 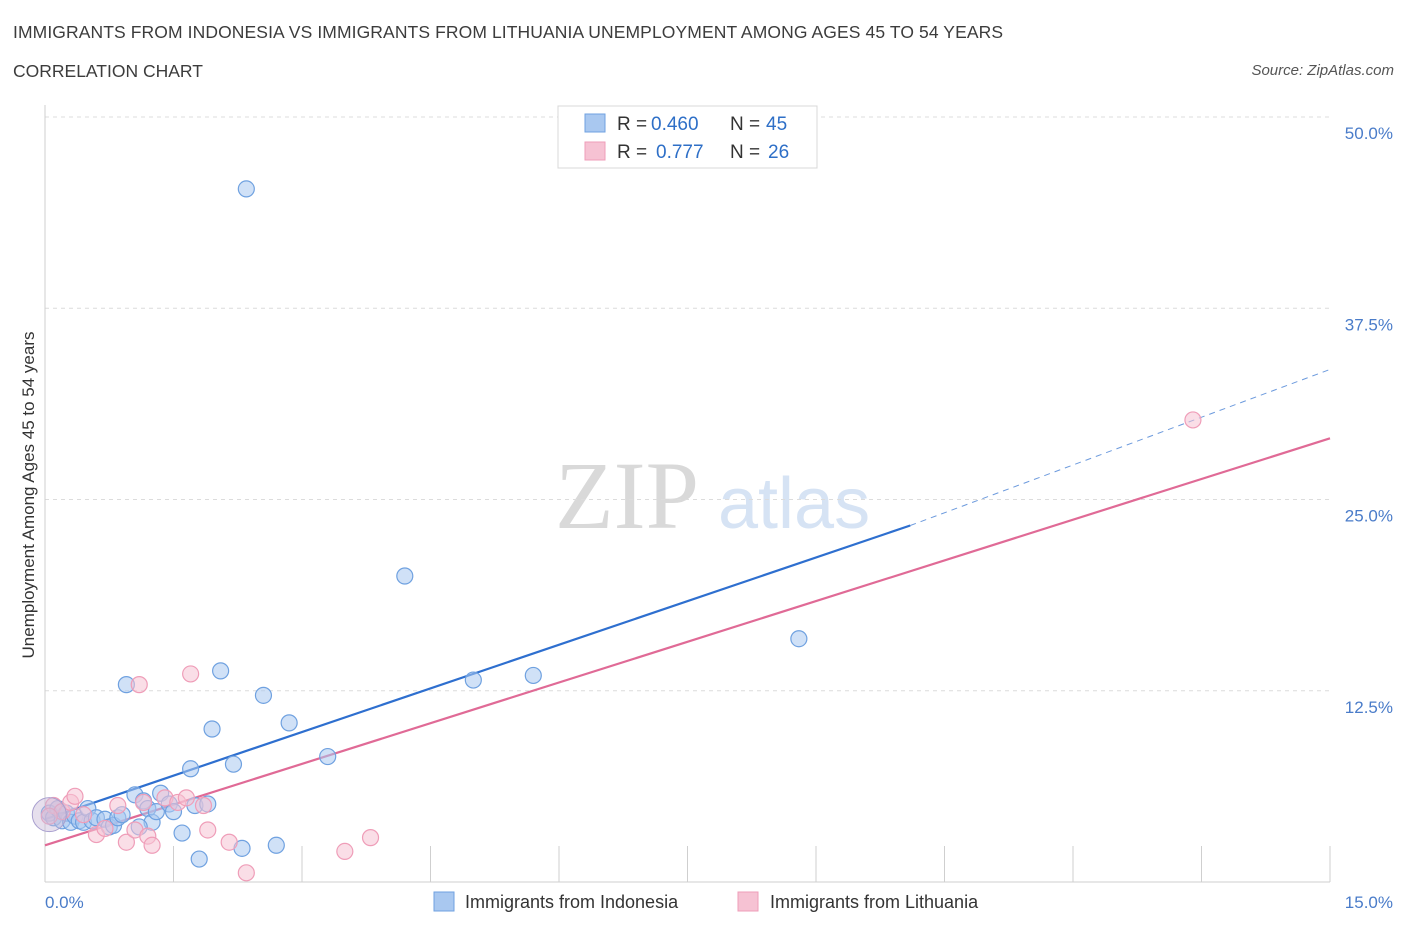 I want to click on legend-r-label-1: R =, so click(x=632, y=124).